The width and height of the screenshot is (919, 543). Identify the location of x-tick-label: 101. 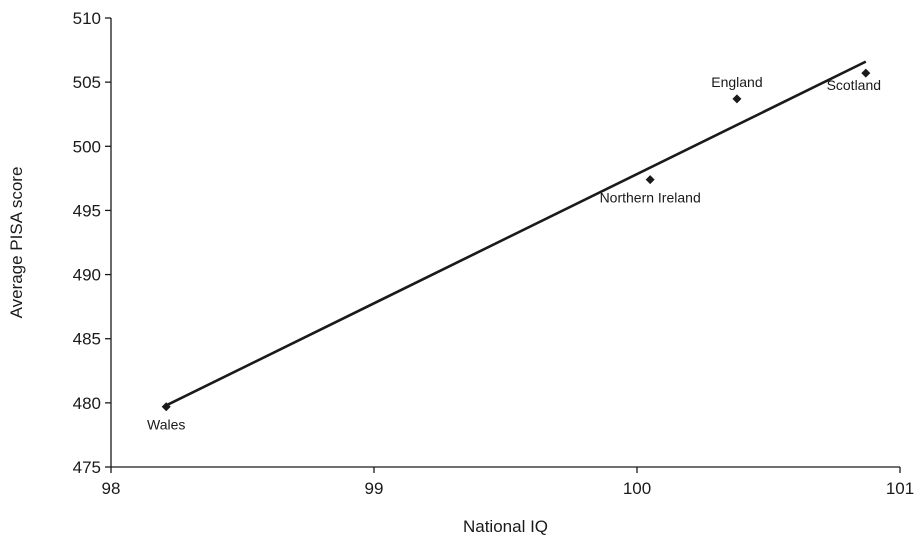
(900, 488).